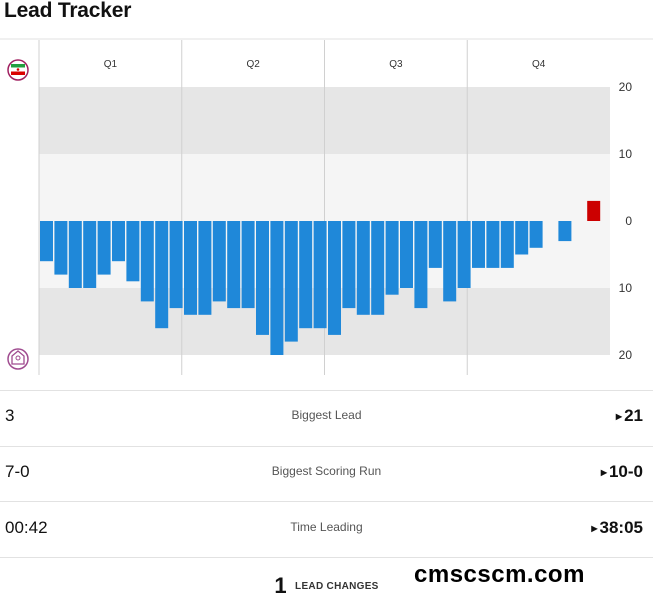  I want to click on stat-label: Time Leading, so click(326, 527).